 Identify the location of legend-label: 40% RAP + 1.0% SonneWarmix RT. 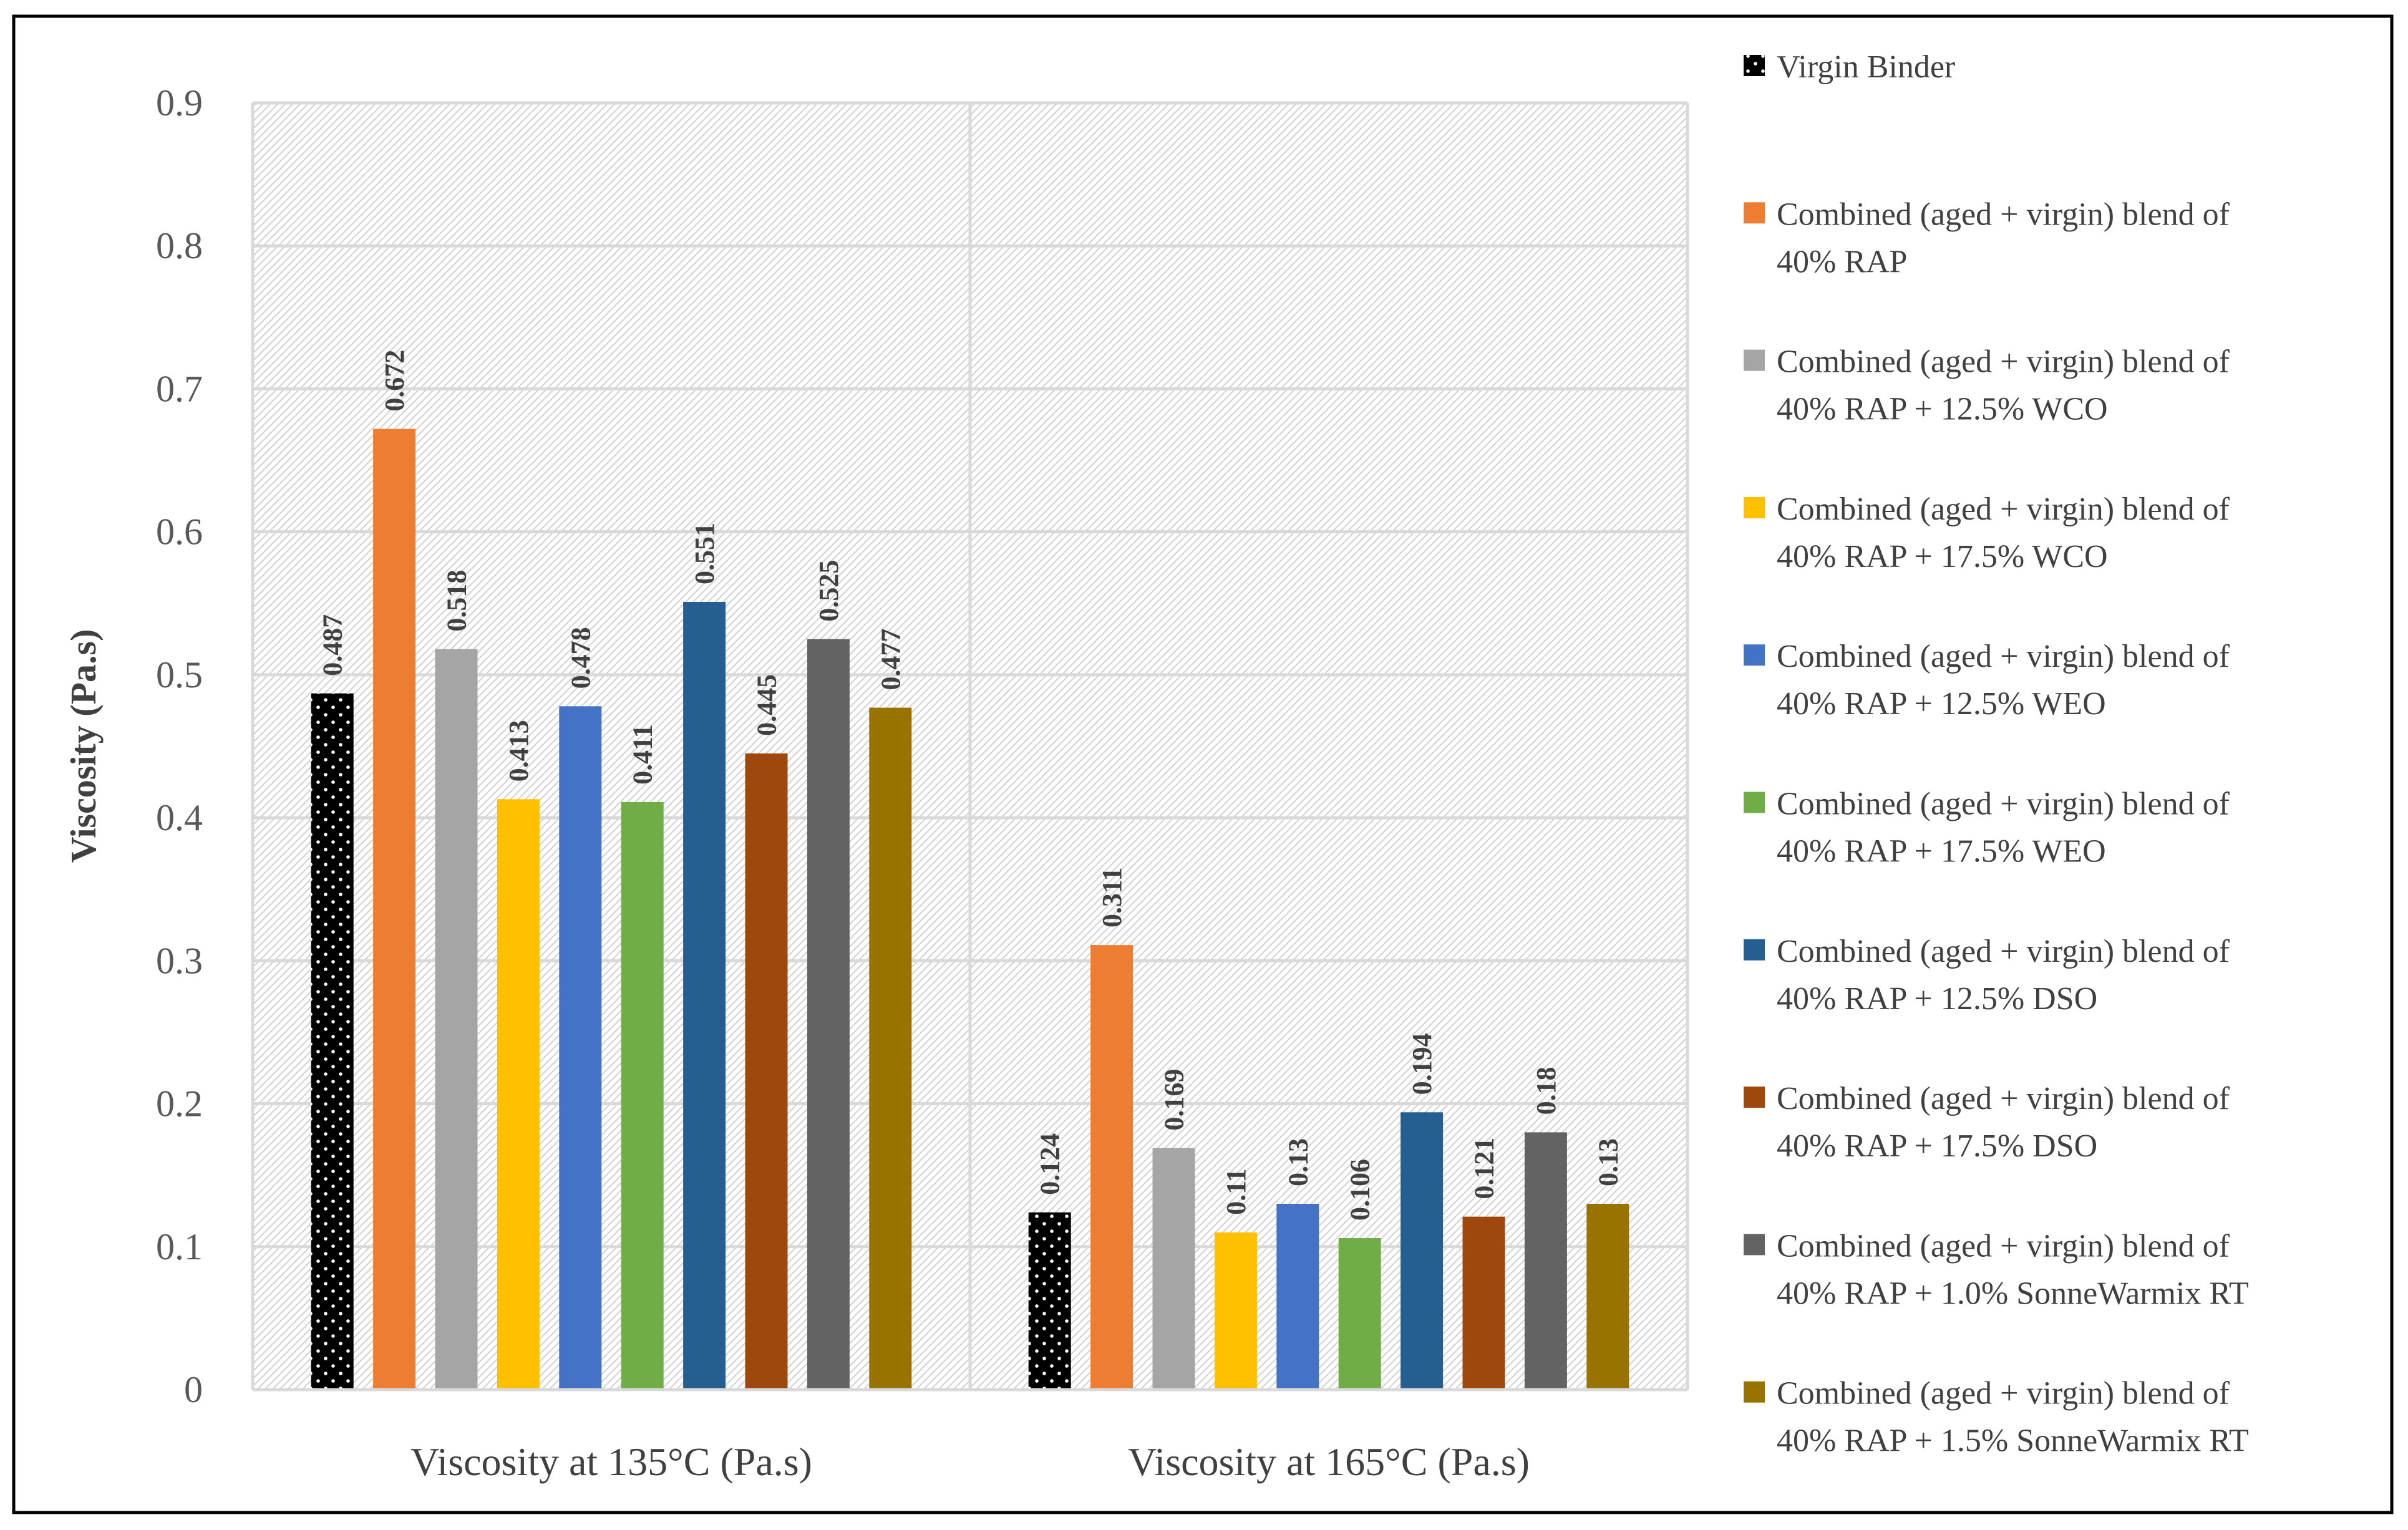
(2013, 1293).